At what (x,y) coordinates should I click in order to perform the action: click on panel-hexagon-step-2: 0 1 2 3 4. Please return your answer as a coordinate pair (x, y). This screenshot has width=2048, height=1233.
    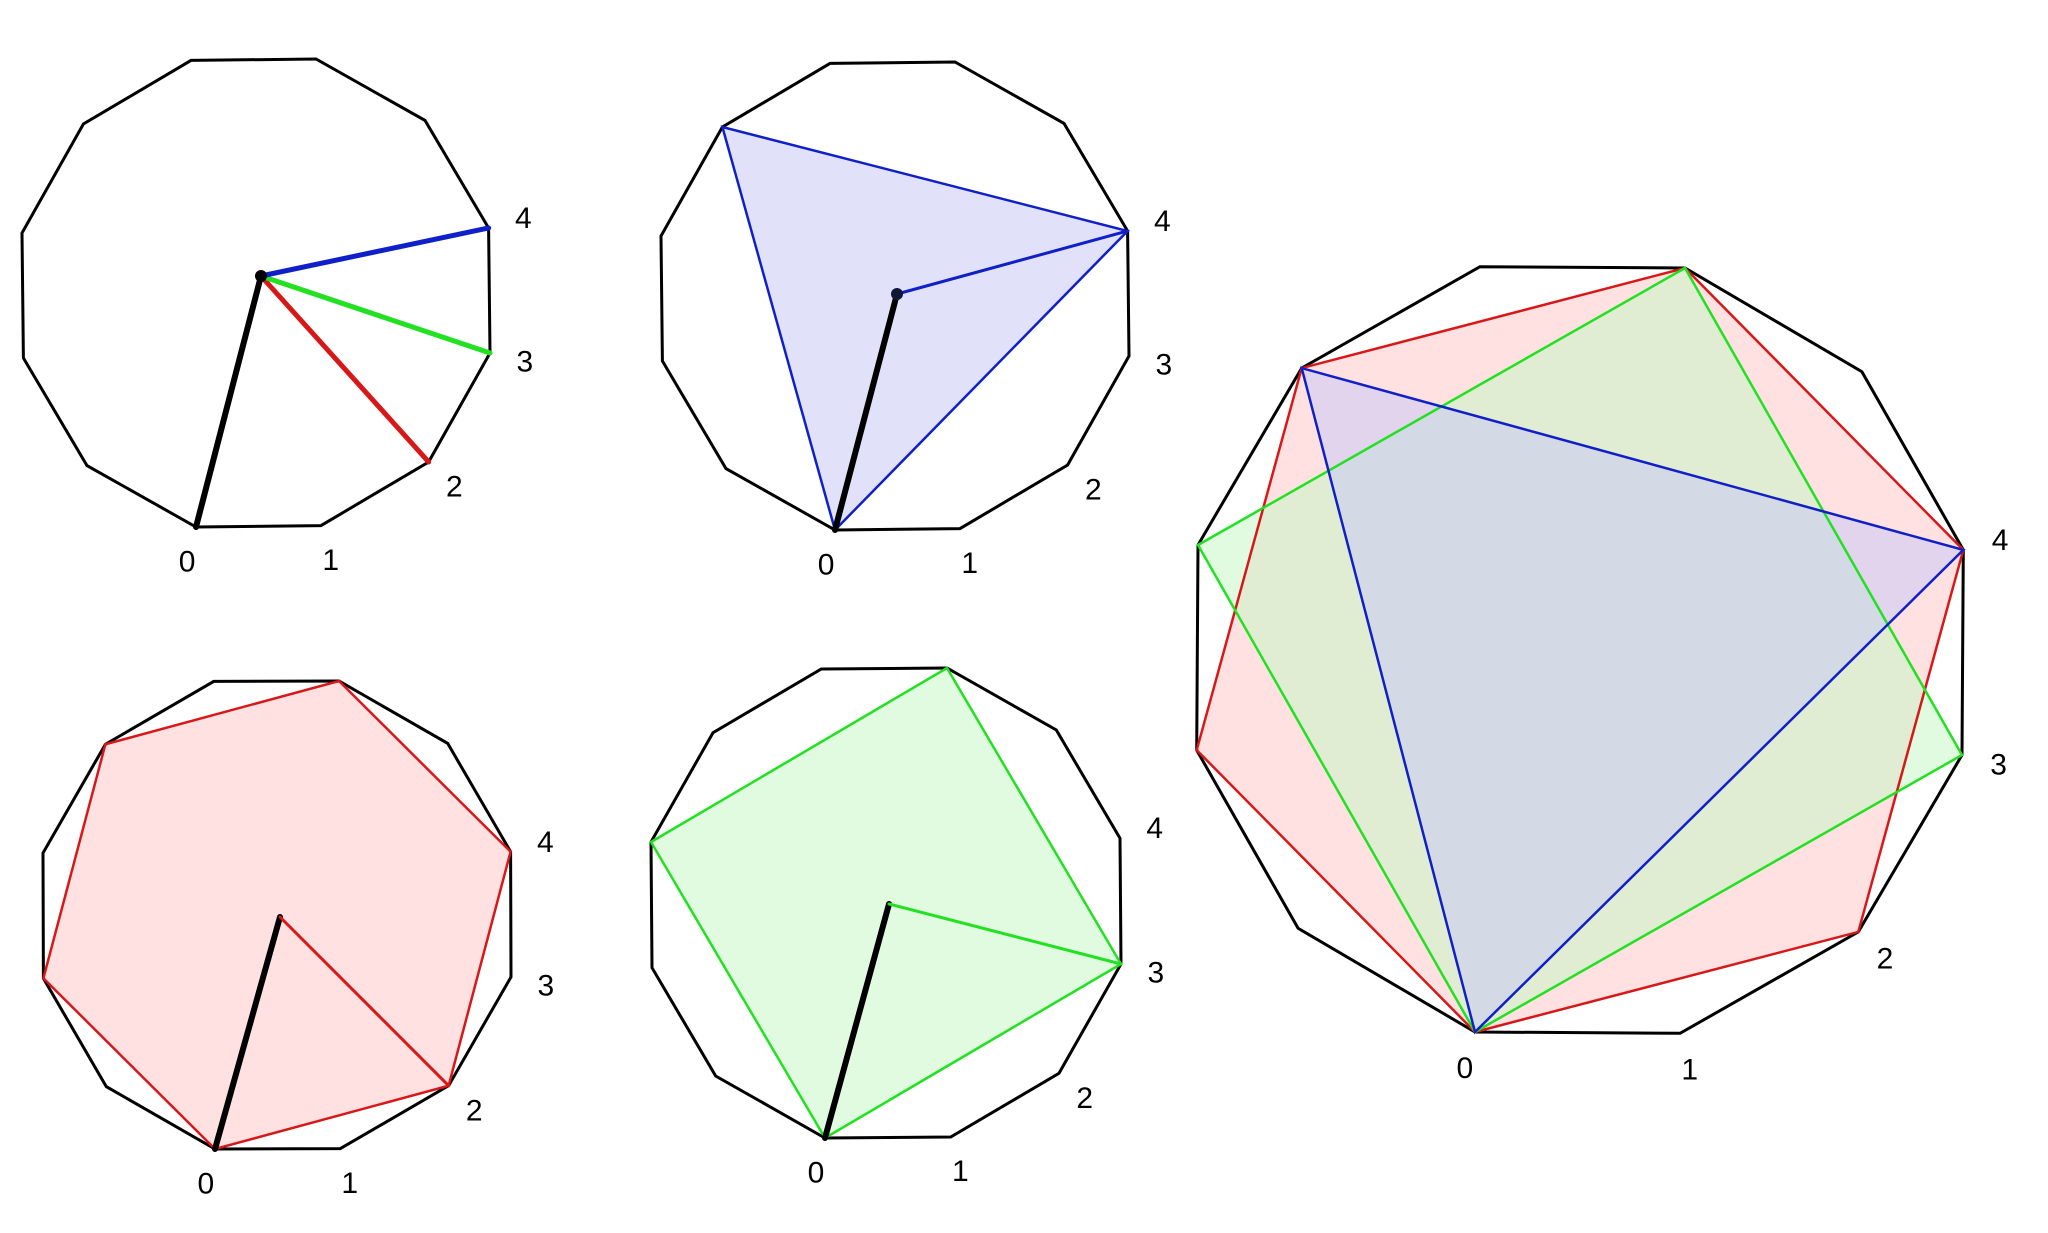
    Looking at the image, I should click on (297, 939).